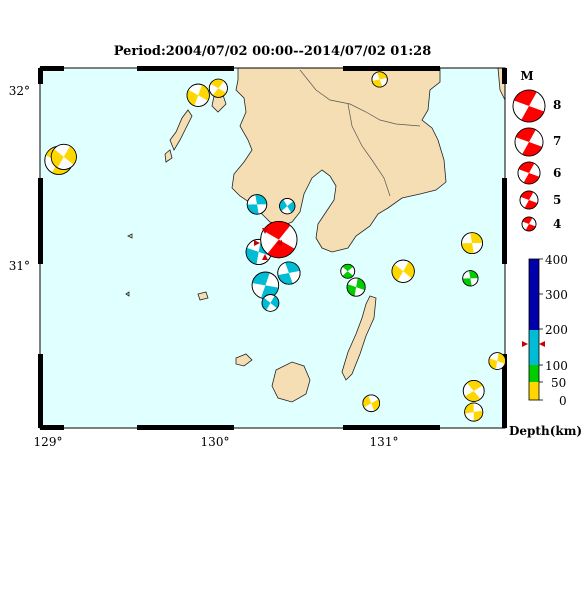  I want to click on main-event-triangles, so click(268, 244).